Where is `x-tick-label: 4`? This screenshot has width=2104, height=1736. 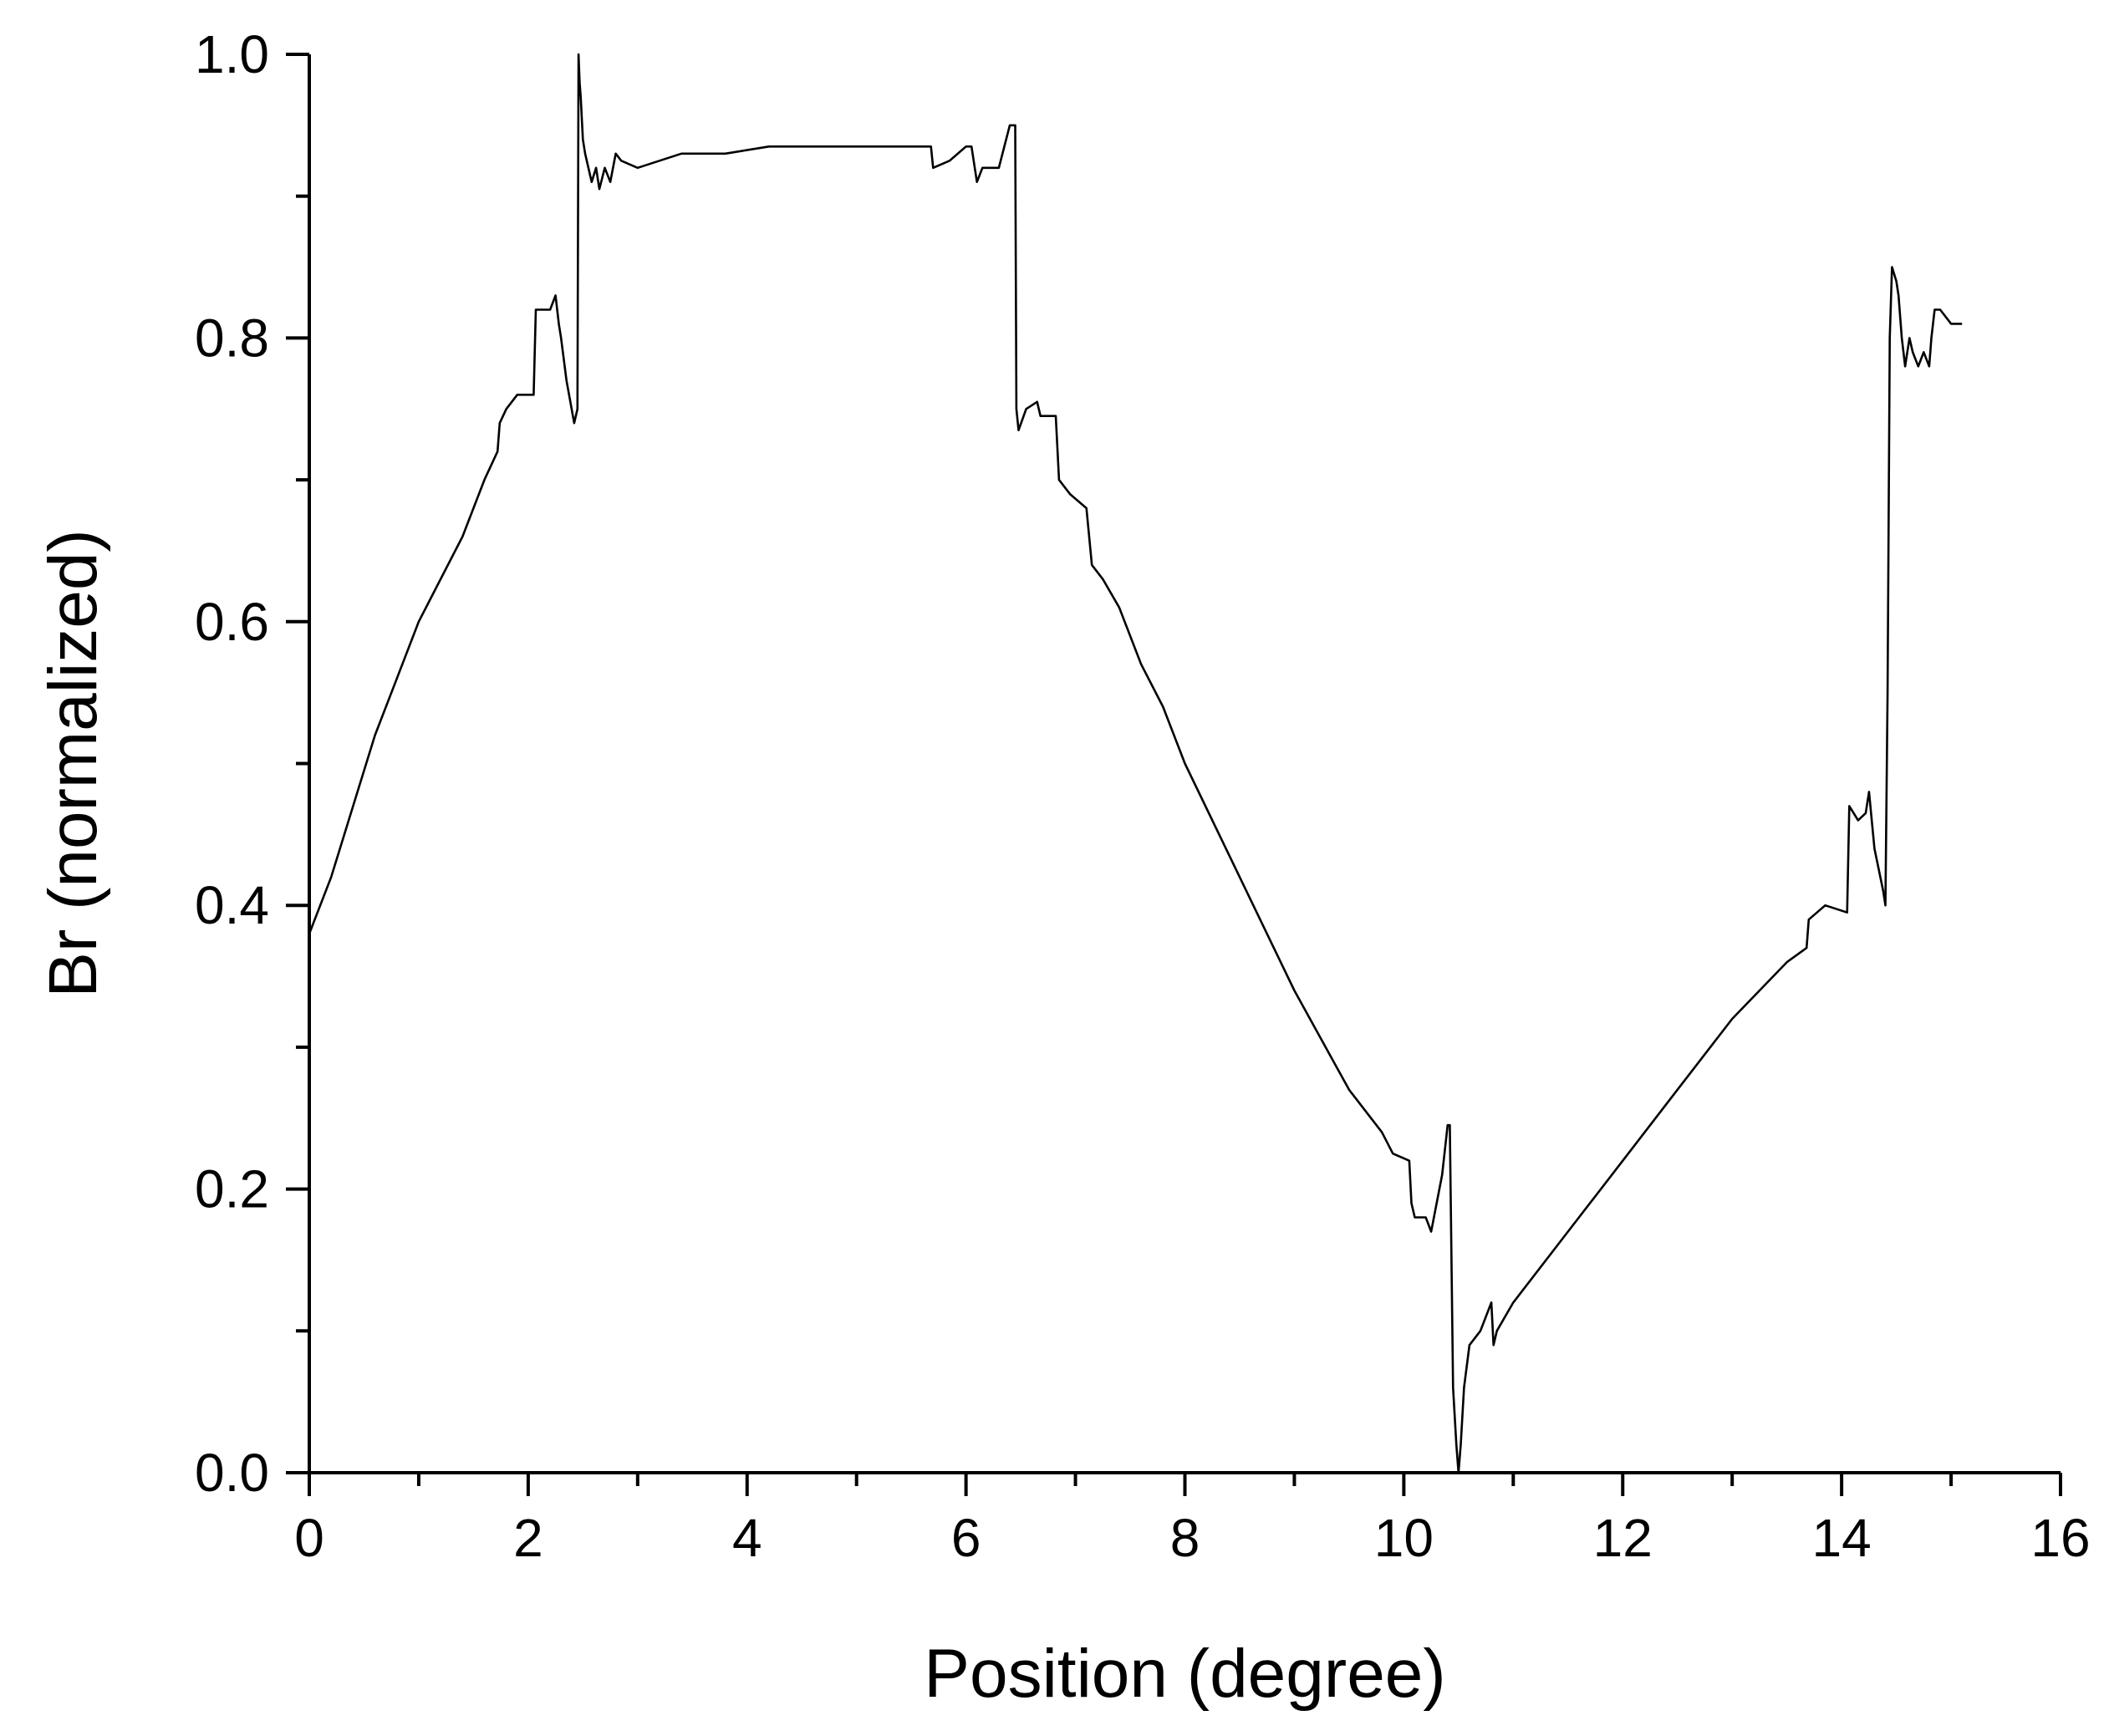
x-tick-label: 4 is located at coordinates (747, 1538).